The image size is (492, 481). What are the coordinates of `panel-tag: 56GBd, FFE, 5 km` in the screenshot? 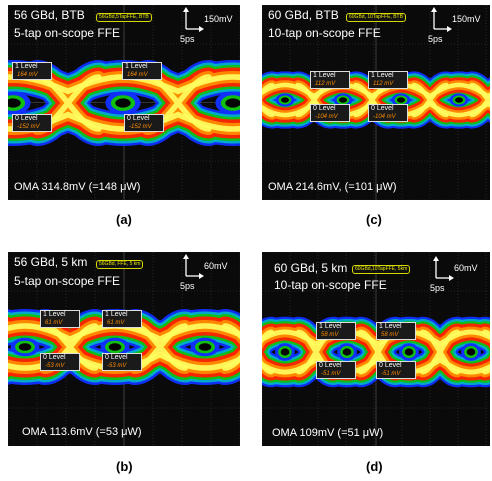 It's located at (120, 264).